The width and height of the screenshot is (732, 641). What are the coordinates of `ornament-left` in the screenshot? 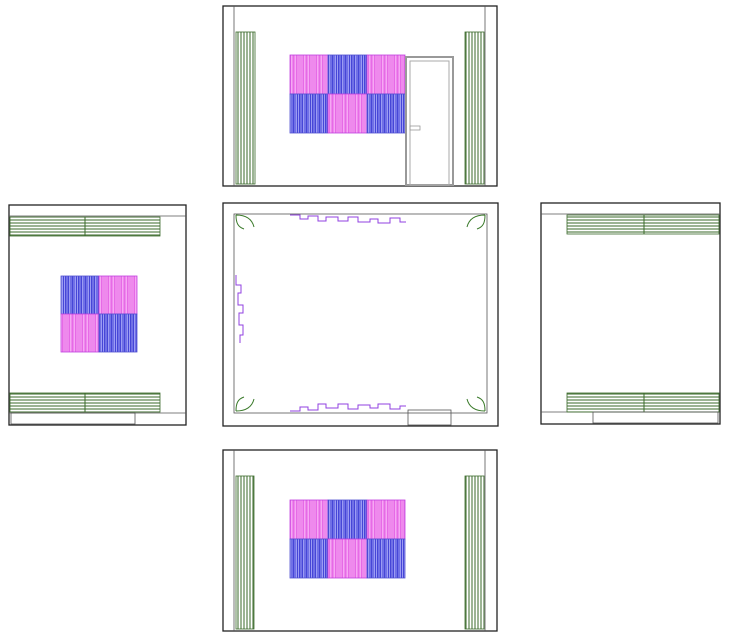 It's located at (239, 309).